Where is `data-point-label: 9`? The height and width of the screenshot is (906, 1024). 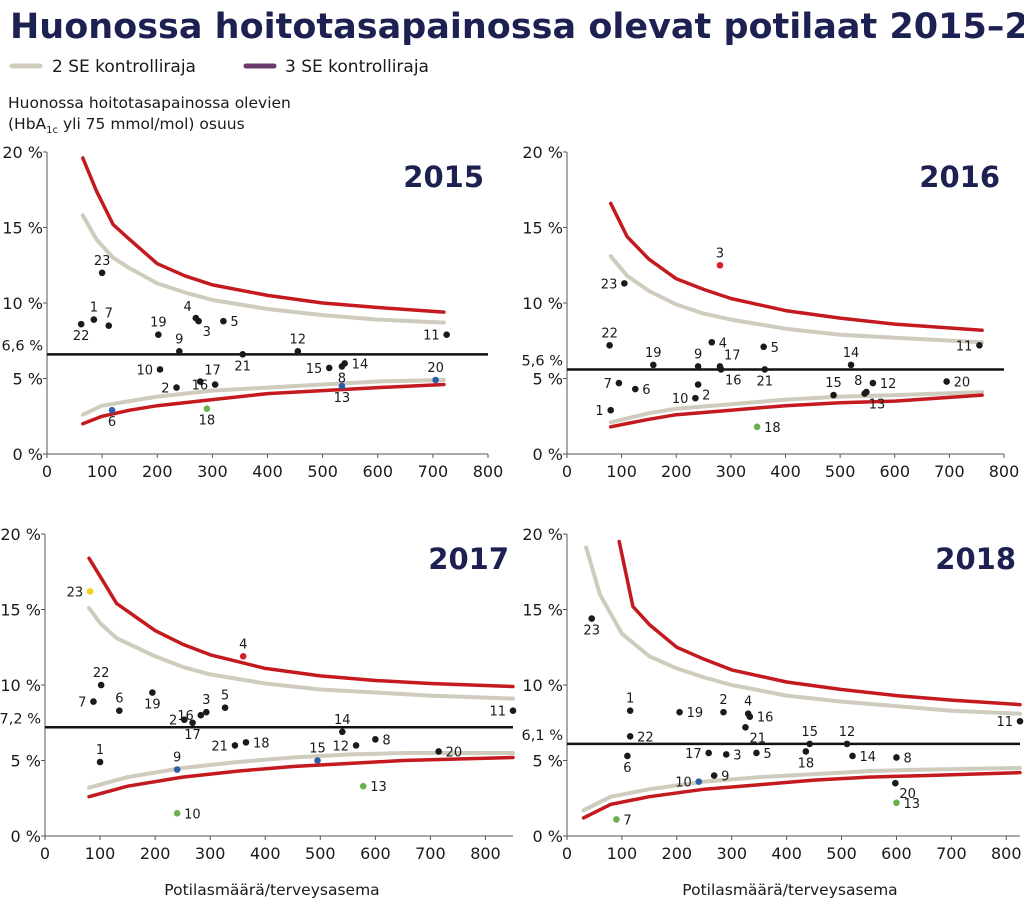
data-point-label: 9 is located at coordinates (725, 777).